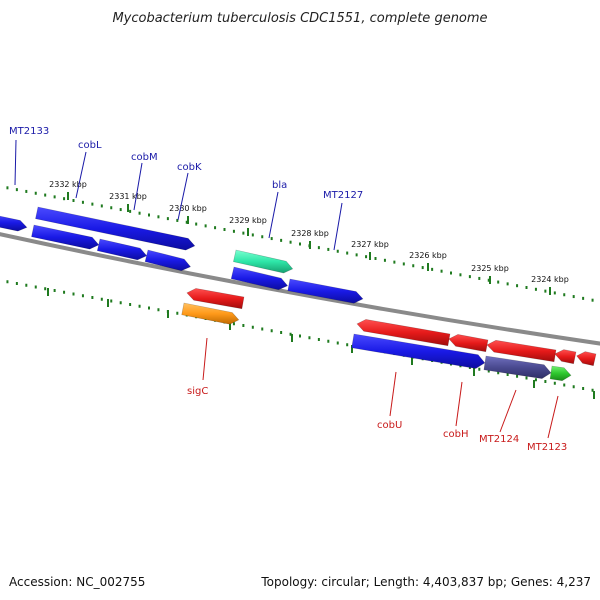 Image resolution: width=600 pixels, height=600 pixels. What do you see at coordinates (403, 333) in the screenshot?
I see `gene-cobU` at bounding box center [403, 333].